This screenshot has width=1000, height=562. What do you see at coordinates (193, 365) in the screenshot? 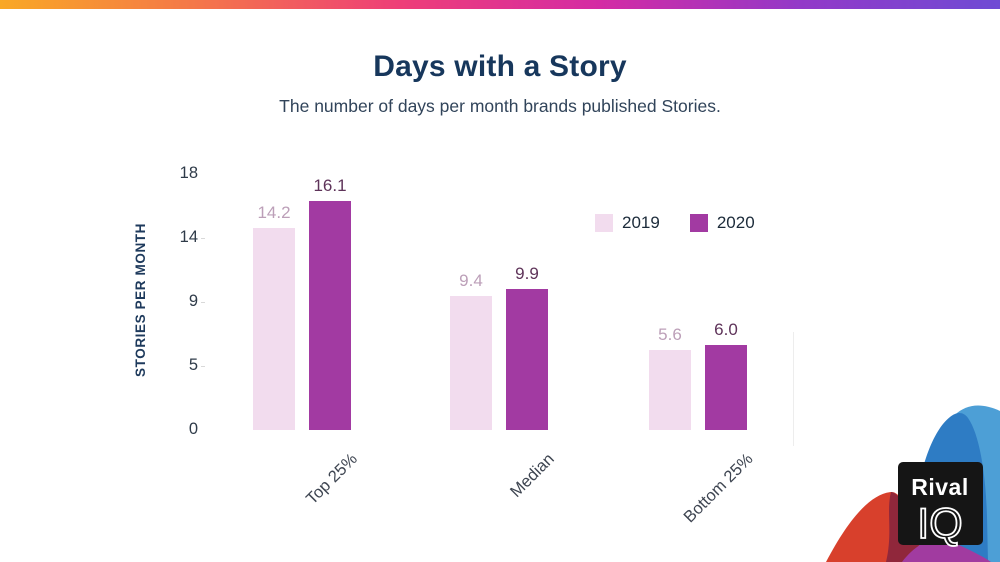
I see `y-tick-label: 5` at bounding box center [193, 365].